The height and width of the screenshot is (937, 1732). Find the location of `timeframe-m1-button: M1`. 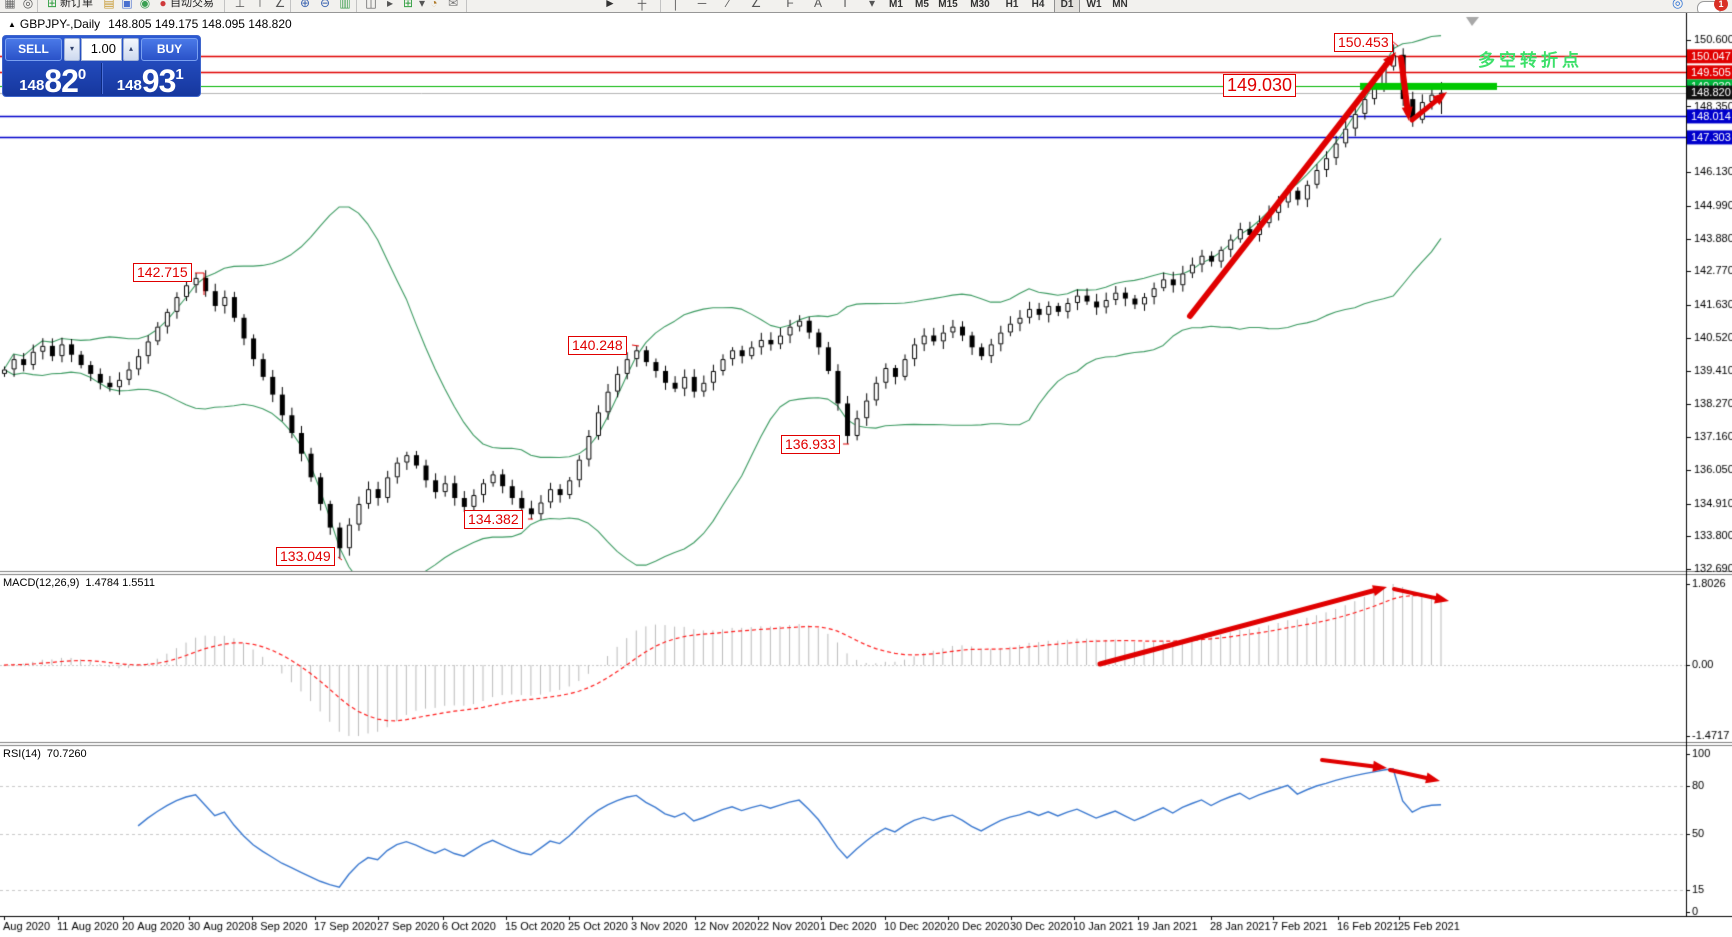

timeframe-m1-button: M1 is located at coordinates (896, 5).